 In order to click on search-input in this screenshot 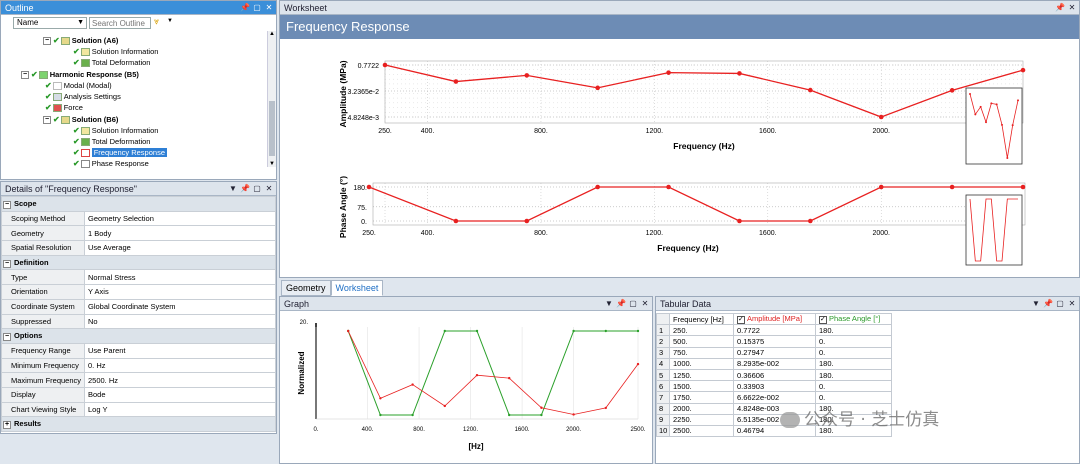, I will do `click(120, 23)`.